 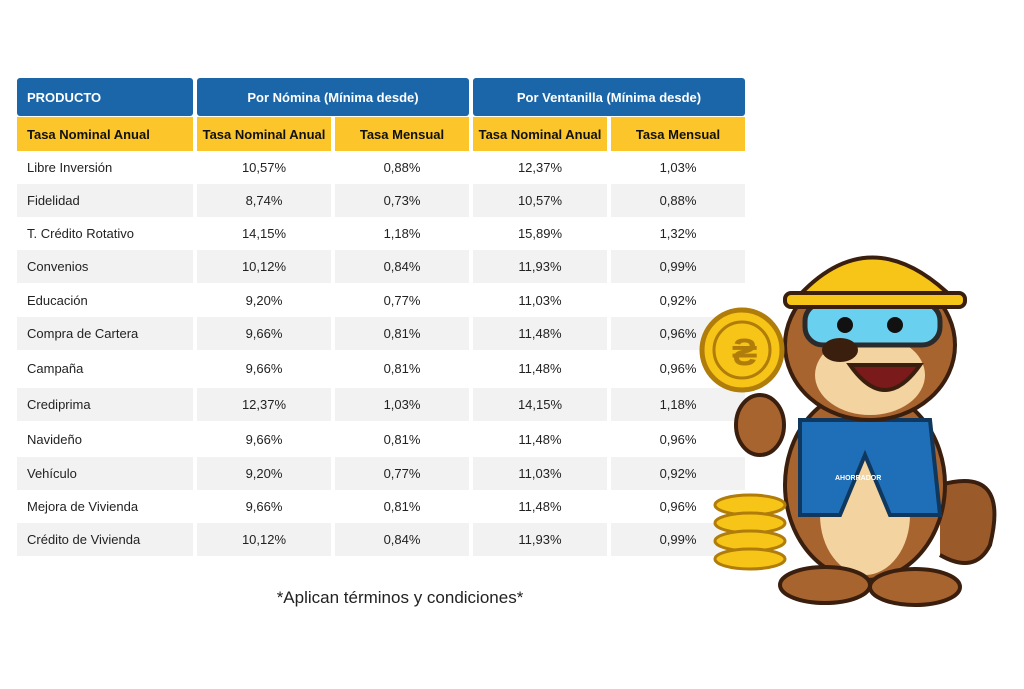 What do you see at coordinates (105, 134) in the screenshot?
I see `subheader-product-rate: Tasa Nominal Anual` at bounding box center [105, 134].